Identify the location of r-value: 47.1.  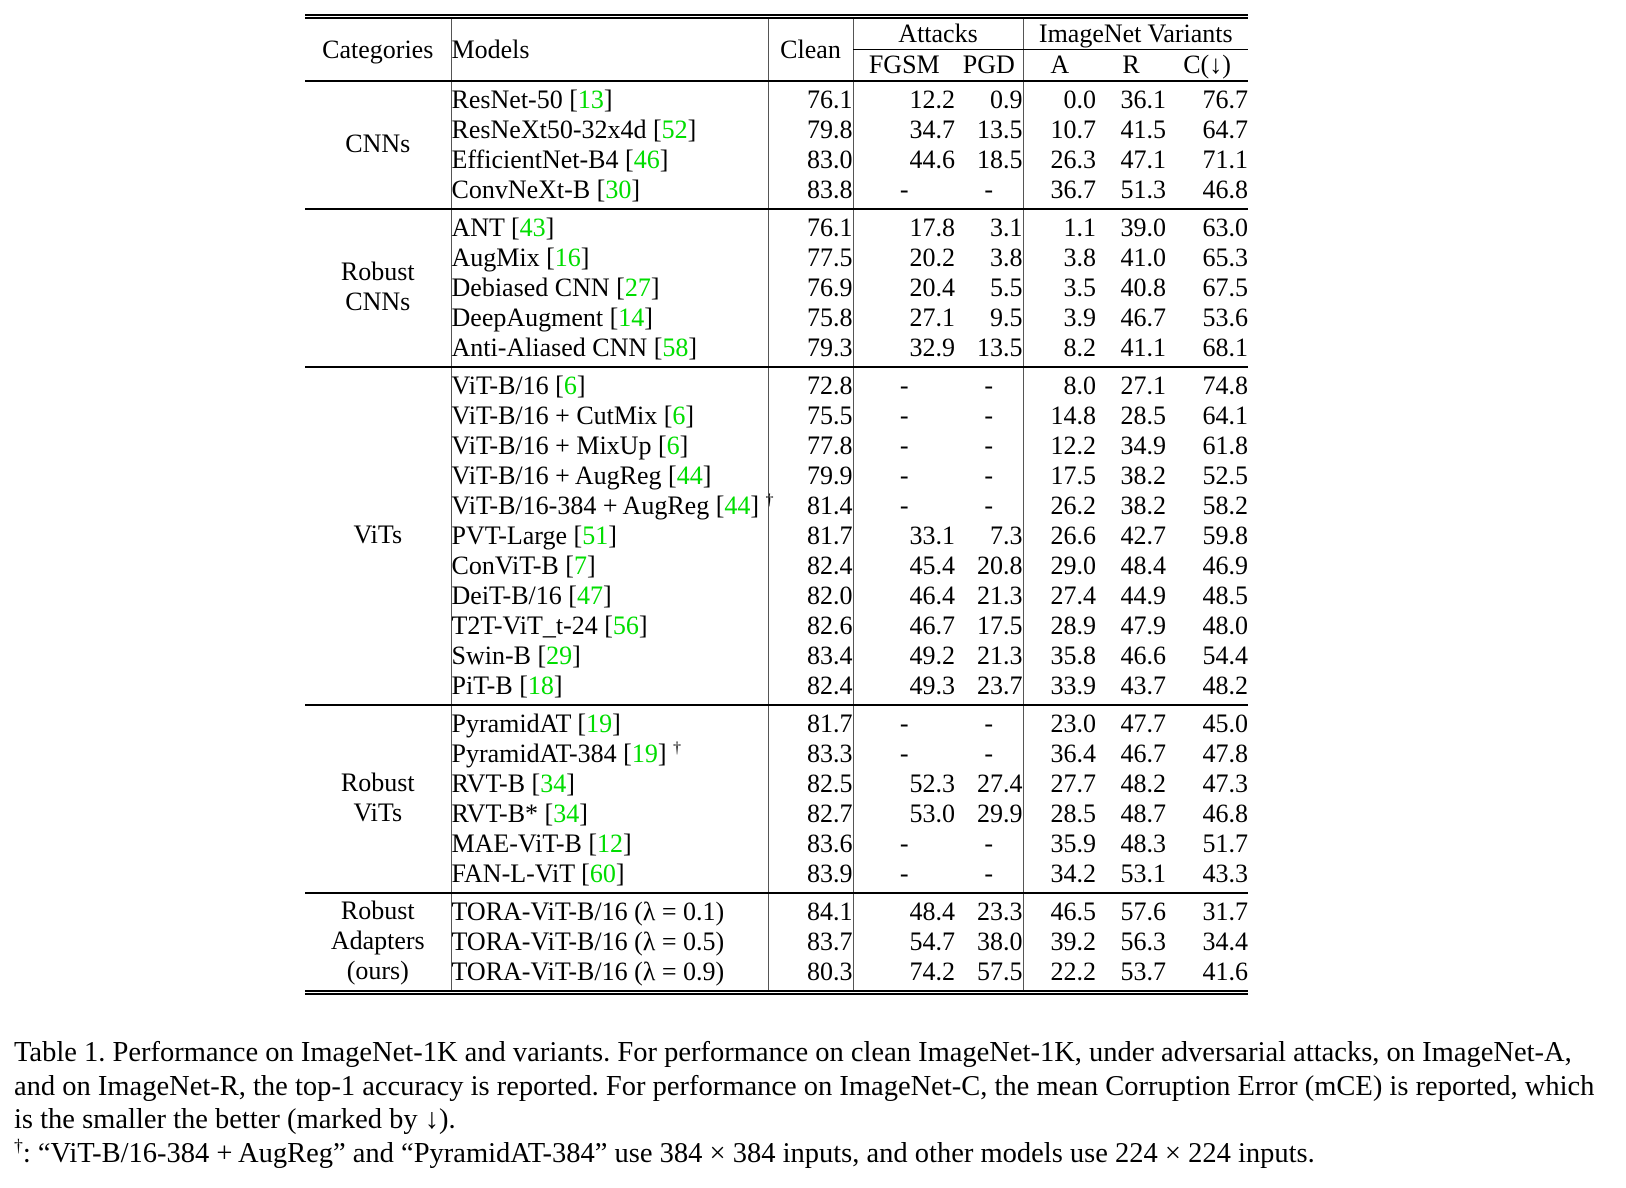
(1143, 159).